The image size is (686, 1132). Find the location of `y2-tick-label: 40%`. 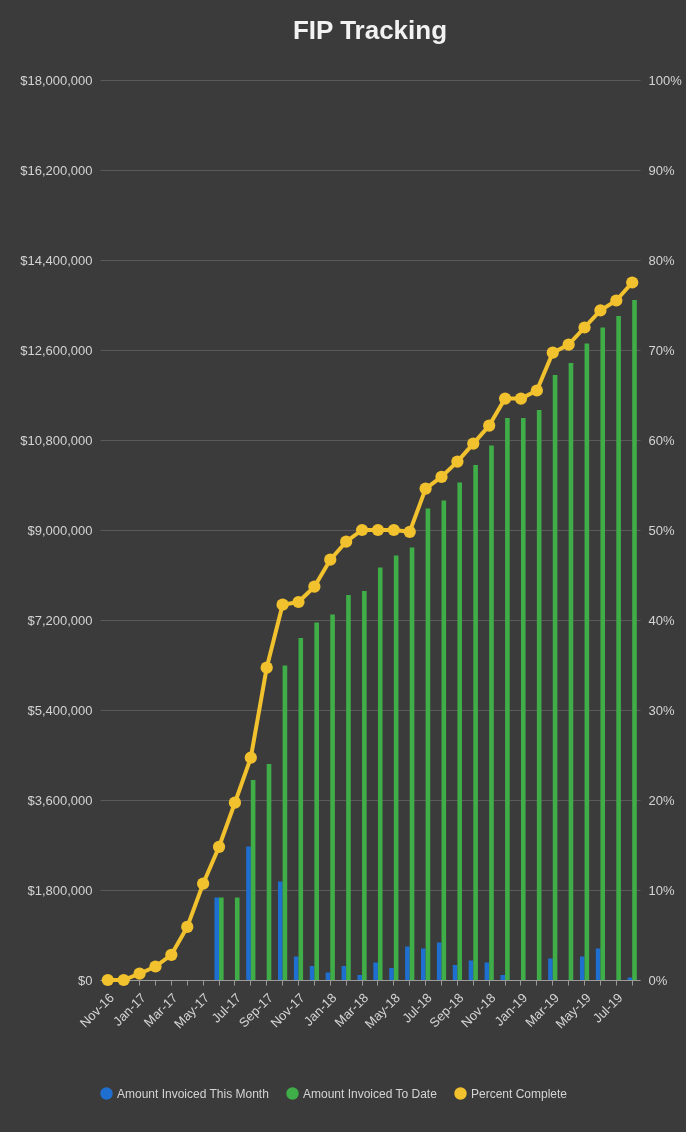

y2-tick-label: 40% is located at coordinates (661, 620).